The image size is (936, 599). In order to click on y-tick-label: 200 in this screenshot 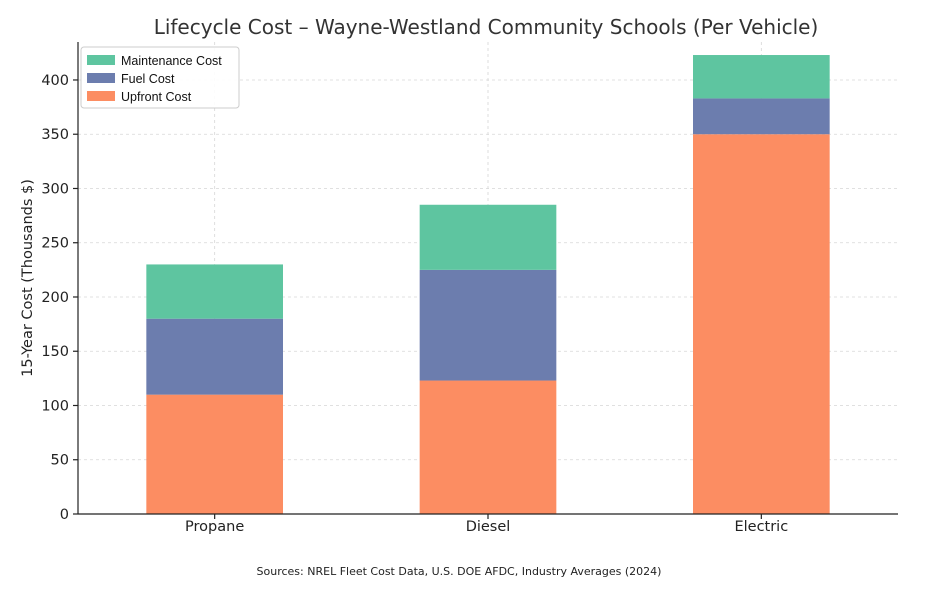, I will do `click(55, 298)`.